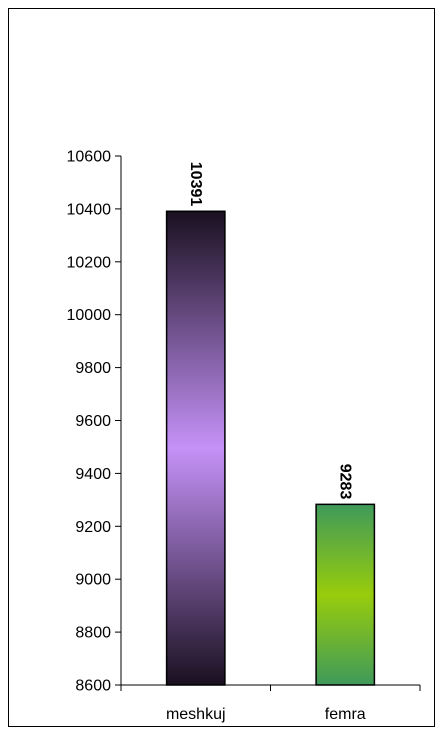  Describe the element at coordinates (89, 262) in the screenshot. I see `y-tick-label: 10200` at that location.